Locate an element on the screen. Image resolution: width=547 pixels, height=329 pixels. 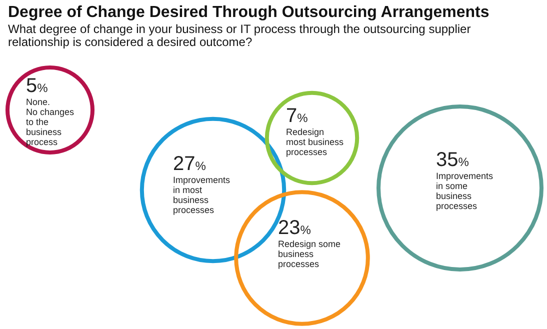
category-label: None. No changes to the business process is located at coordinates (50, 122).